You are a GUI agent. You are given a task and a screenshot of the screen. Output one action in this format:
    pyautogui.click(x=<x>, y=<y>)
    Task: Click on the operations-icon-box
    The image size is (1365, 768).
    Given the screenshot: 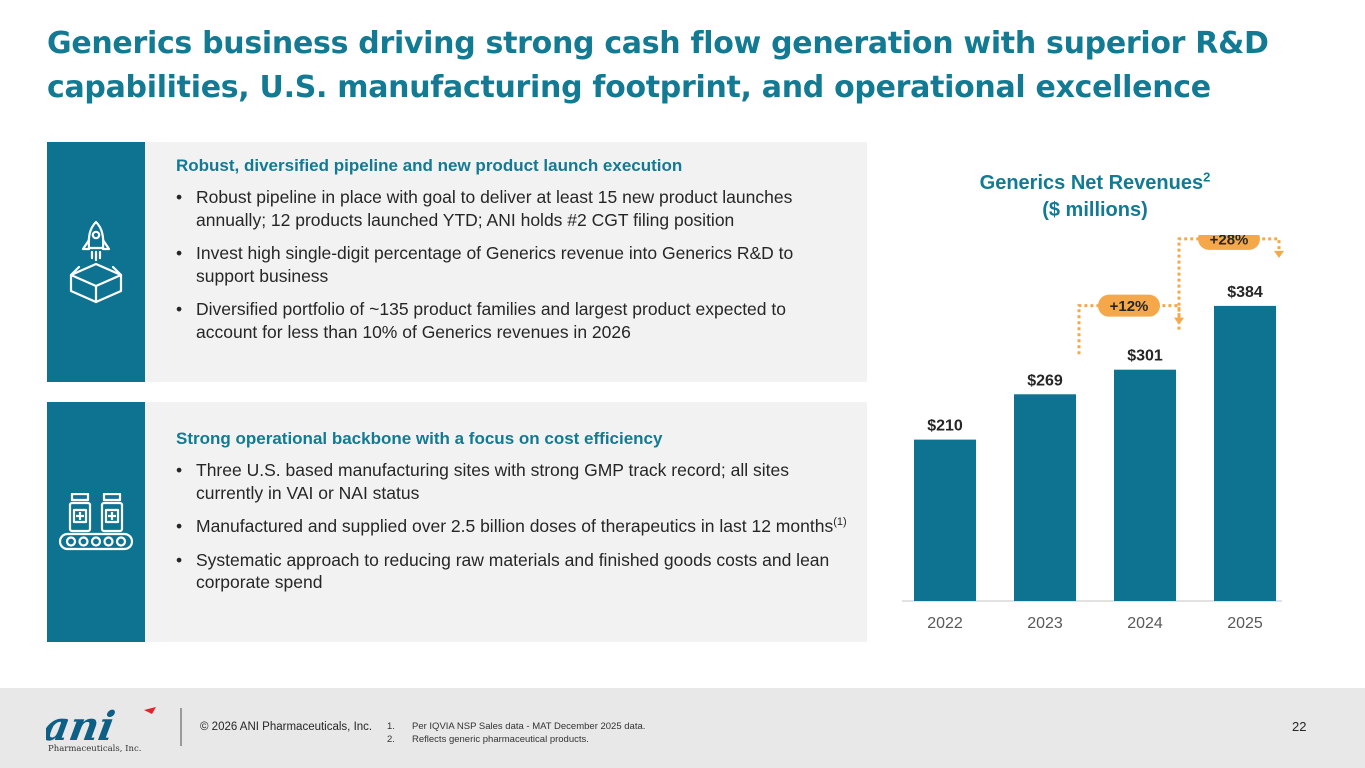 What is the action you would take?
    pyautogui.click(x=96, y=522)
    